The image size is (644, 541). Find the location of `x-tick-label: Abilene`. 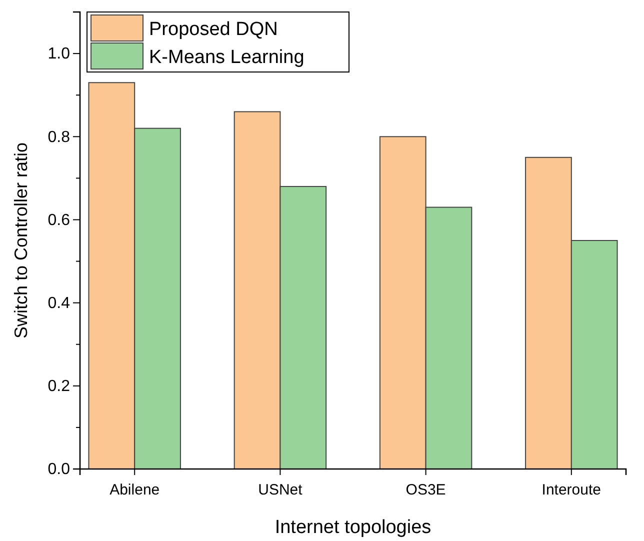

x-tick-label: Abilene is located at coordinates (135, 490).